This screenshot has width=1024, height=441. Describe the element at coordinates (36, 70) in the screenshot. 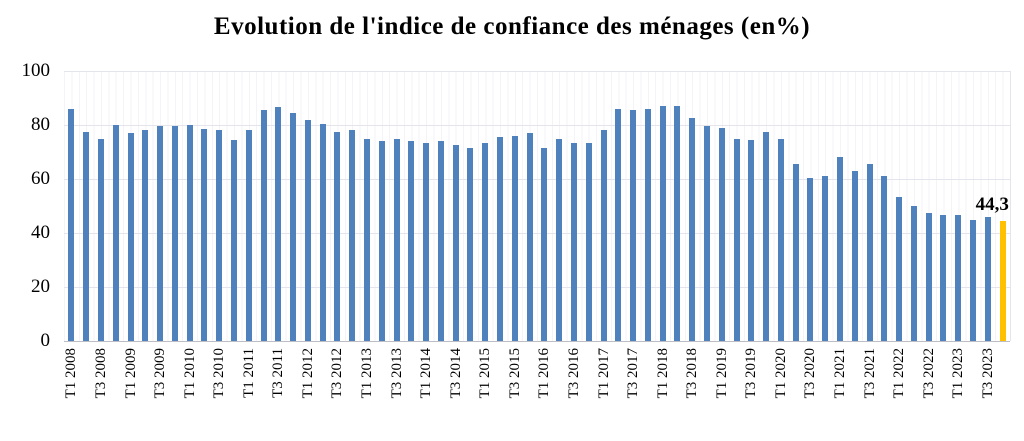

I see `y-tick-100: 100` at that location.